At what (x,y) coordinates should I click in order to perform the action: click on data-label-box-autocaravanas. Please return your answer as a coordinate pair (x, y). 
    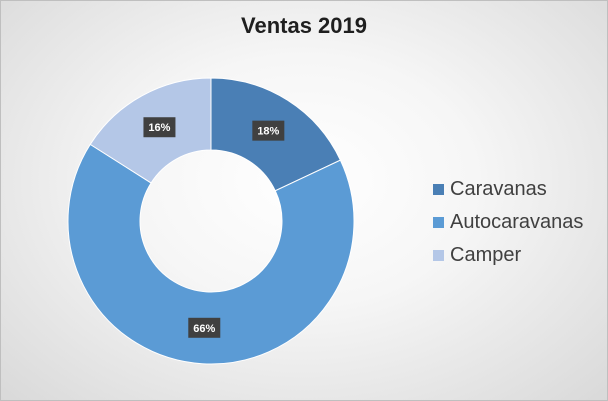
    Looking at the image, I should click on (204, 327).